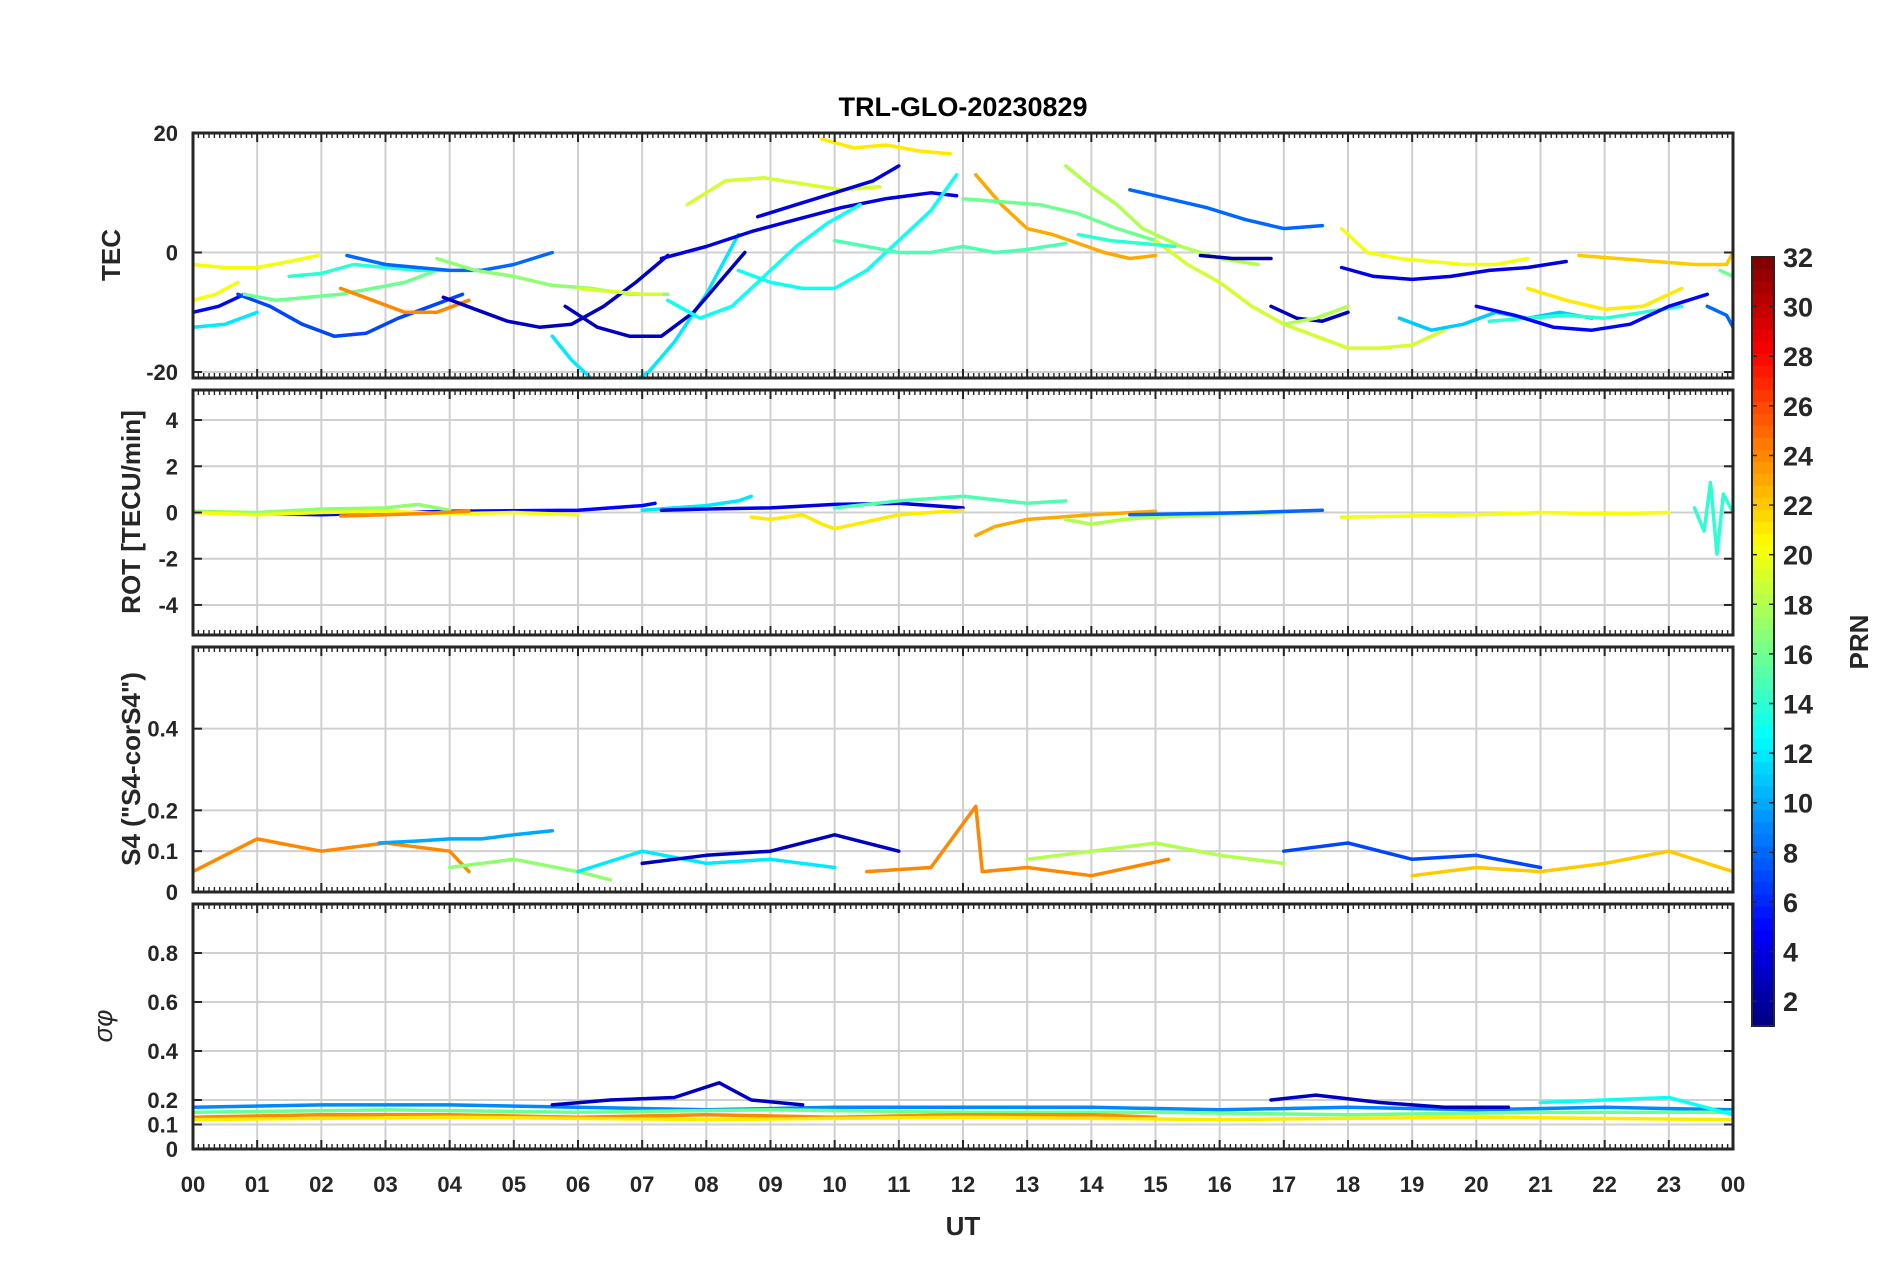 The width and height of the screenshot is (1902, 1272). I want to click on x-tick-label: 00, so click(193, 1184).